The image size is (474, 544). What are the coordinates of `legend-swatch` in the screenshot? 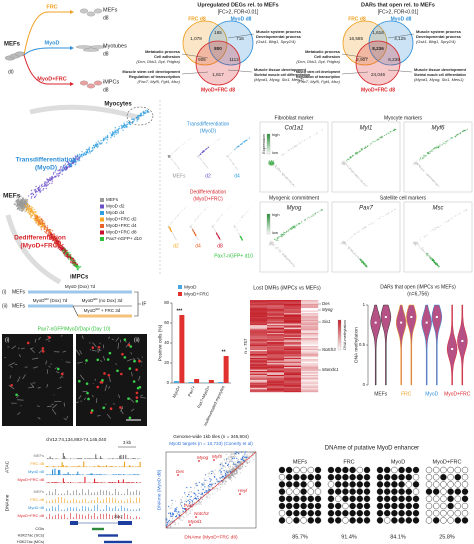 It's located at (102, 200).